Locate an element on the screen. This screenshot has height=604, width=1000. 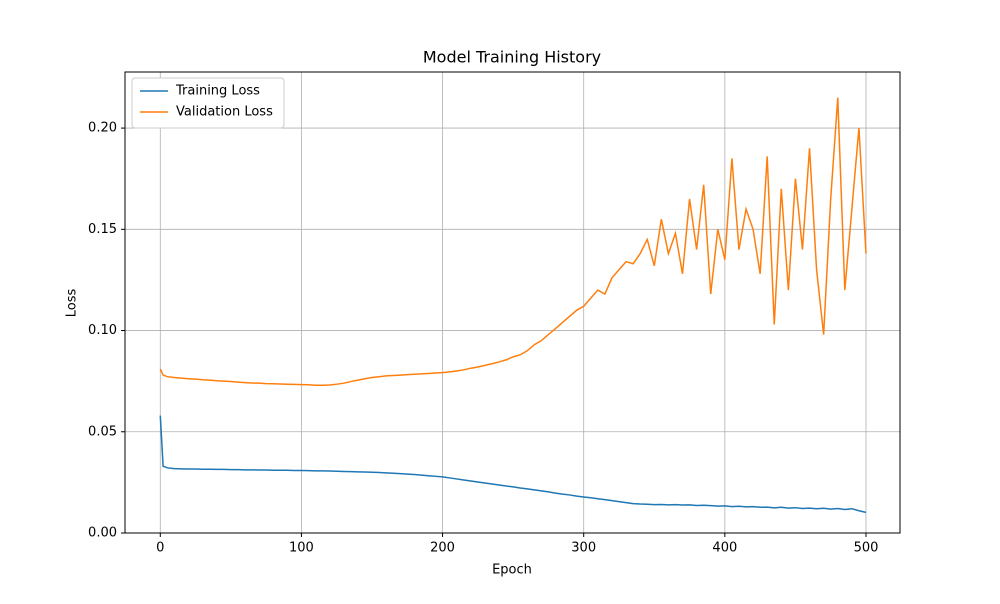
x-tick-label: 0 is located at coordinates (160, 548).